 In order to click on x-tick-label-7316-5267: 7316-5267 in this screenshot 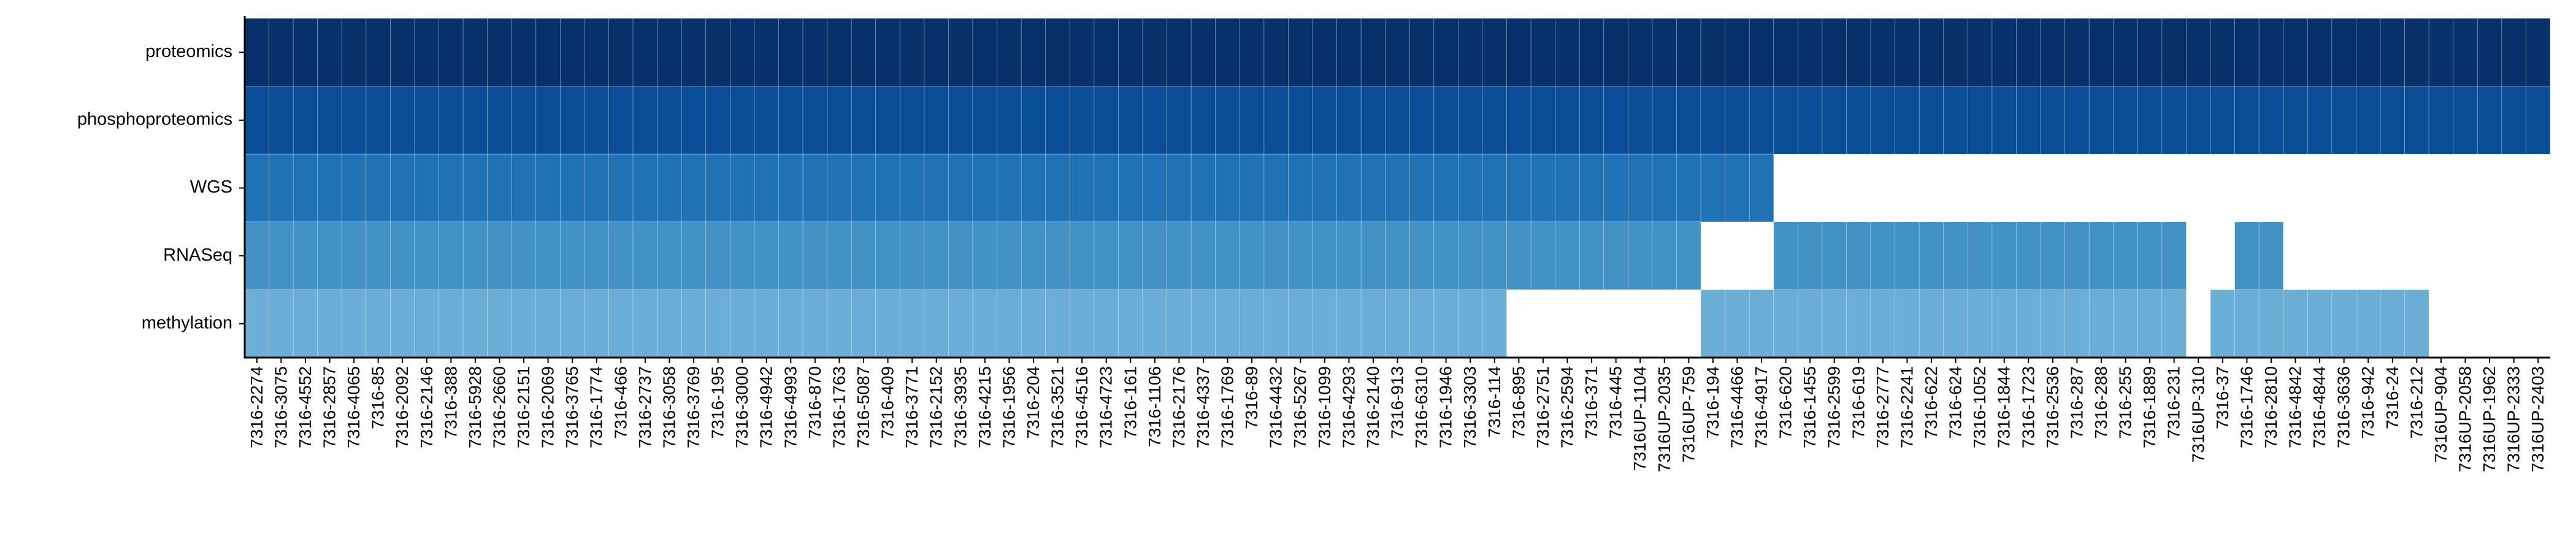, I will do `click(1299, 407)`.